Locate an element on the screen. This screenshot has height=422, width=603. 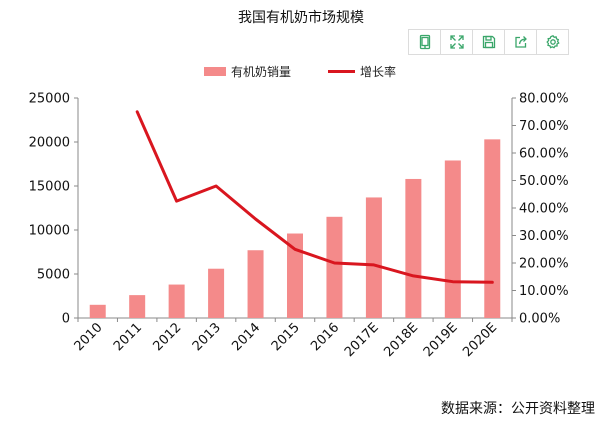
y-right-tick-label: 0.00% is located at coordinates (539, 319).